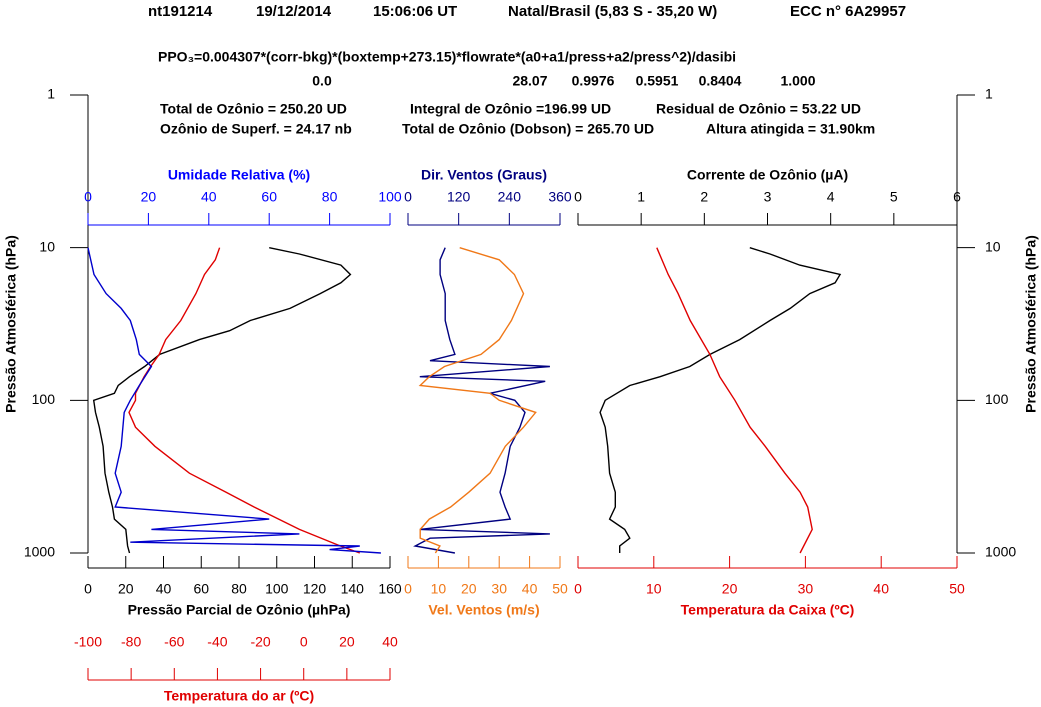 The height and width of the screenshot is (707, 1041). Describe the element at coordinates (510, 197) in the screenshot. I see `x-tick-label: 240` at that location.